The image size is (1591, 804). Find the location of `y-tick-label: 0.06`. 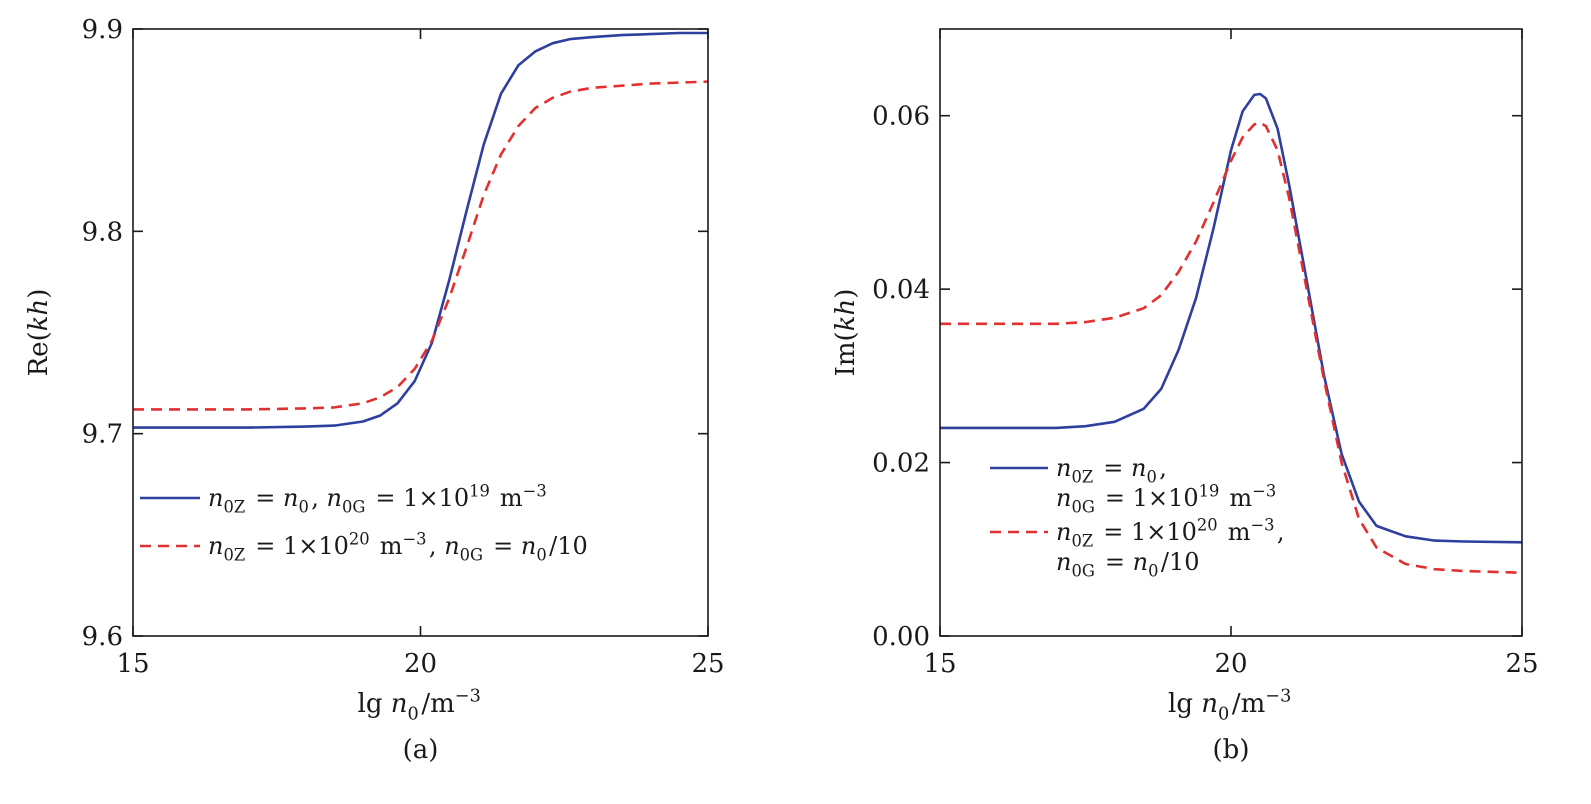

y-tick-label: 0.06 is located at coordinates (901, 117).